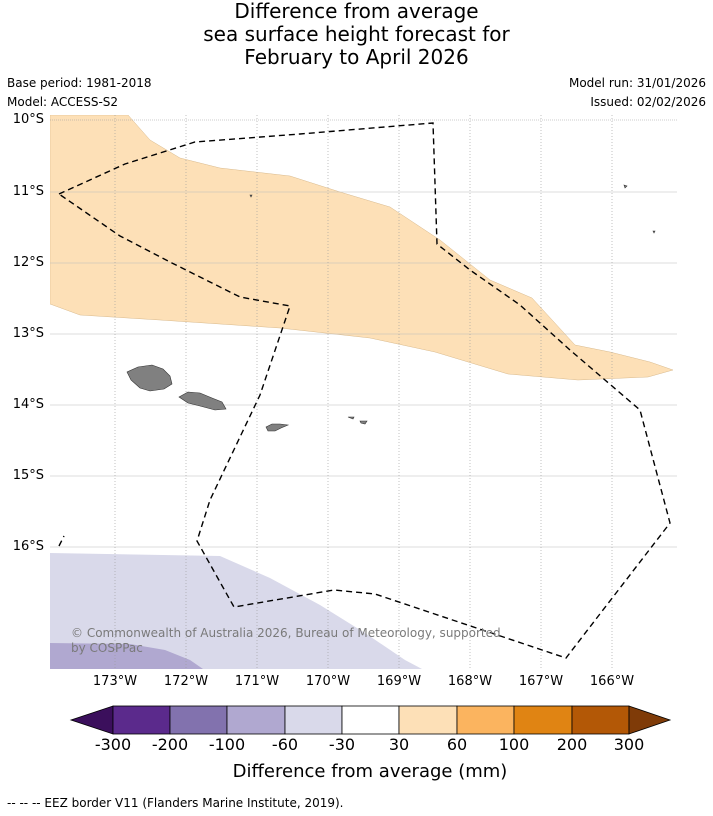 The image size is (713, 816). What do you see at coordinates (328, 681) in the screenshot?
I see `lon-label: 170°W` at bounding box center [328, 681].